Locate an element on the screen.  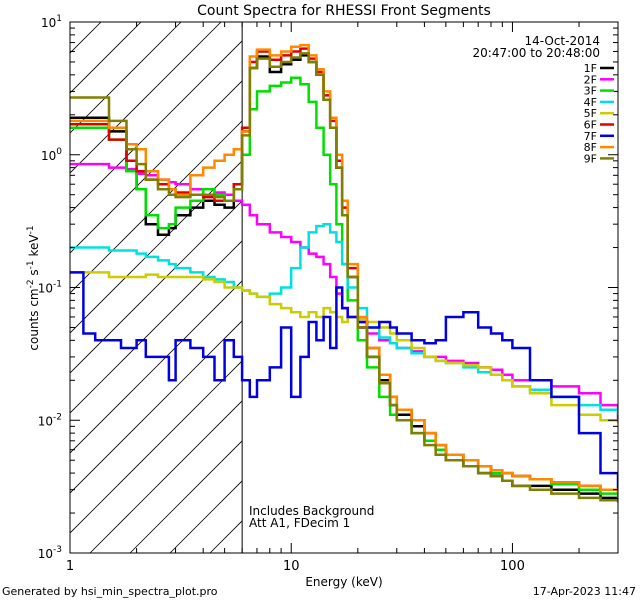
y-tick-label-1e-3: 10⁻³ is located at coordinates (50, 553).